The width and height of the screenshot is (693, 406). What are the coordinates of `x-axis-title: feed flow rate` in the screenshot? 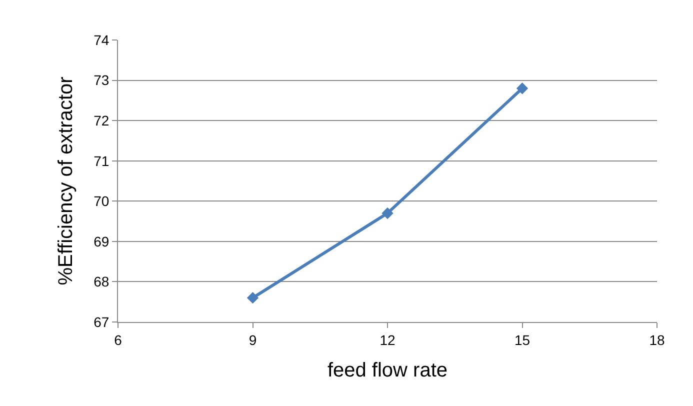 It's located at (387, 370).